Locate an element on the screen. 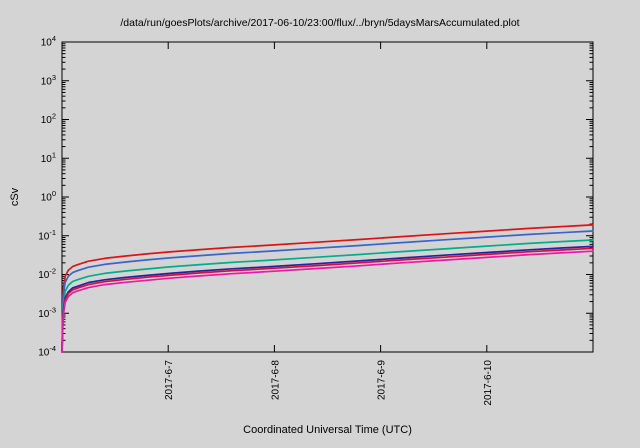  x-tick-label: 2017-6-7 is located at coordinates (169, 380).